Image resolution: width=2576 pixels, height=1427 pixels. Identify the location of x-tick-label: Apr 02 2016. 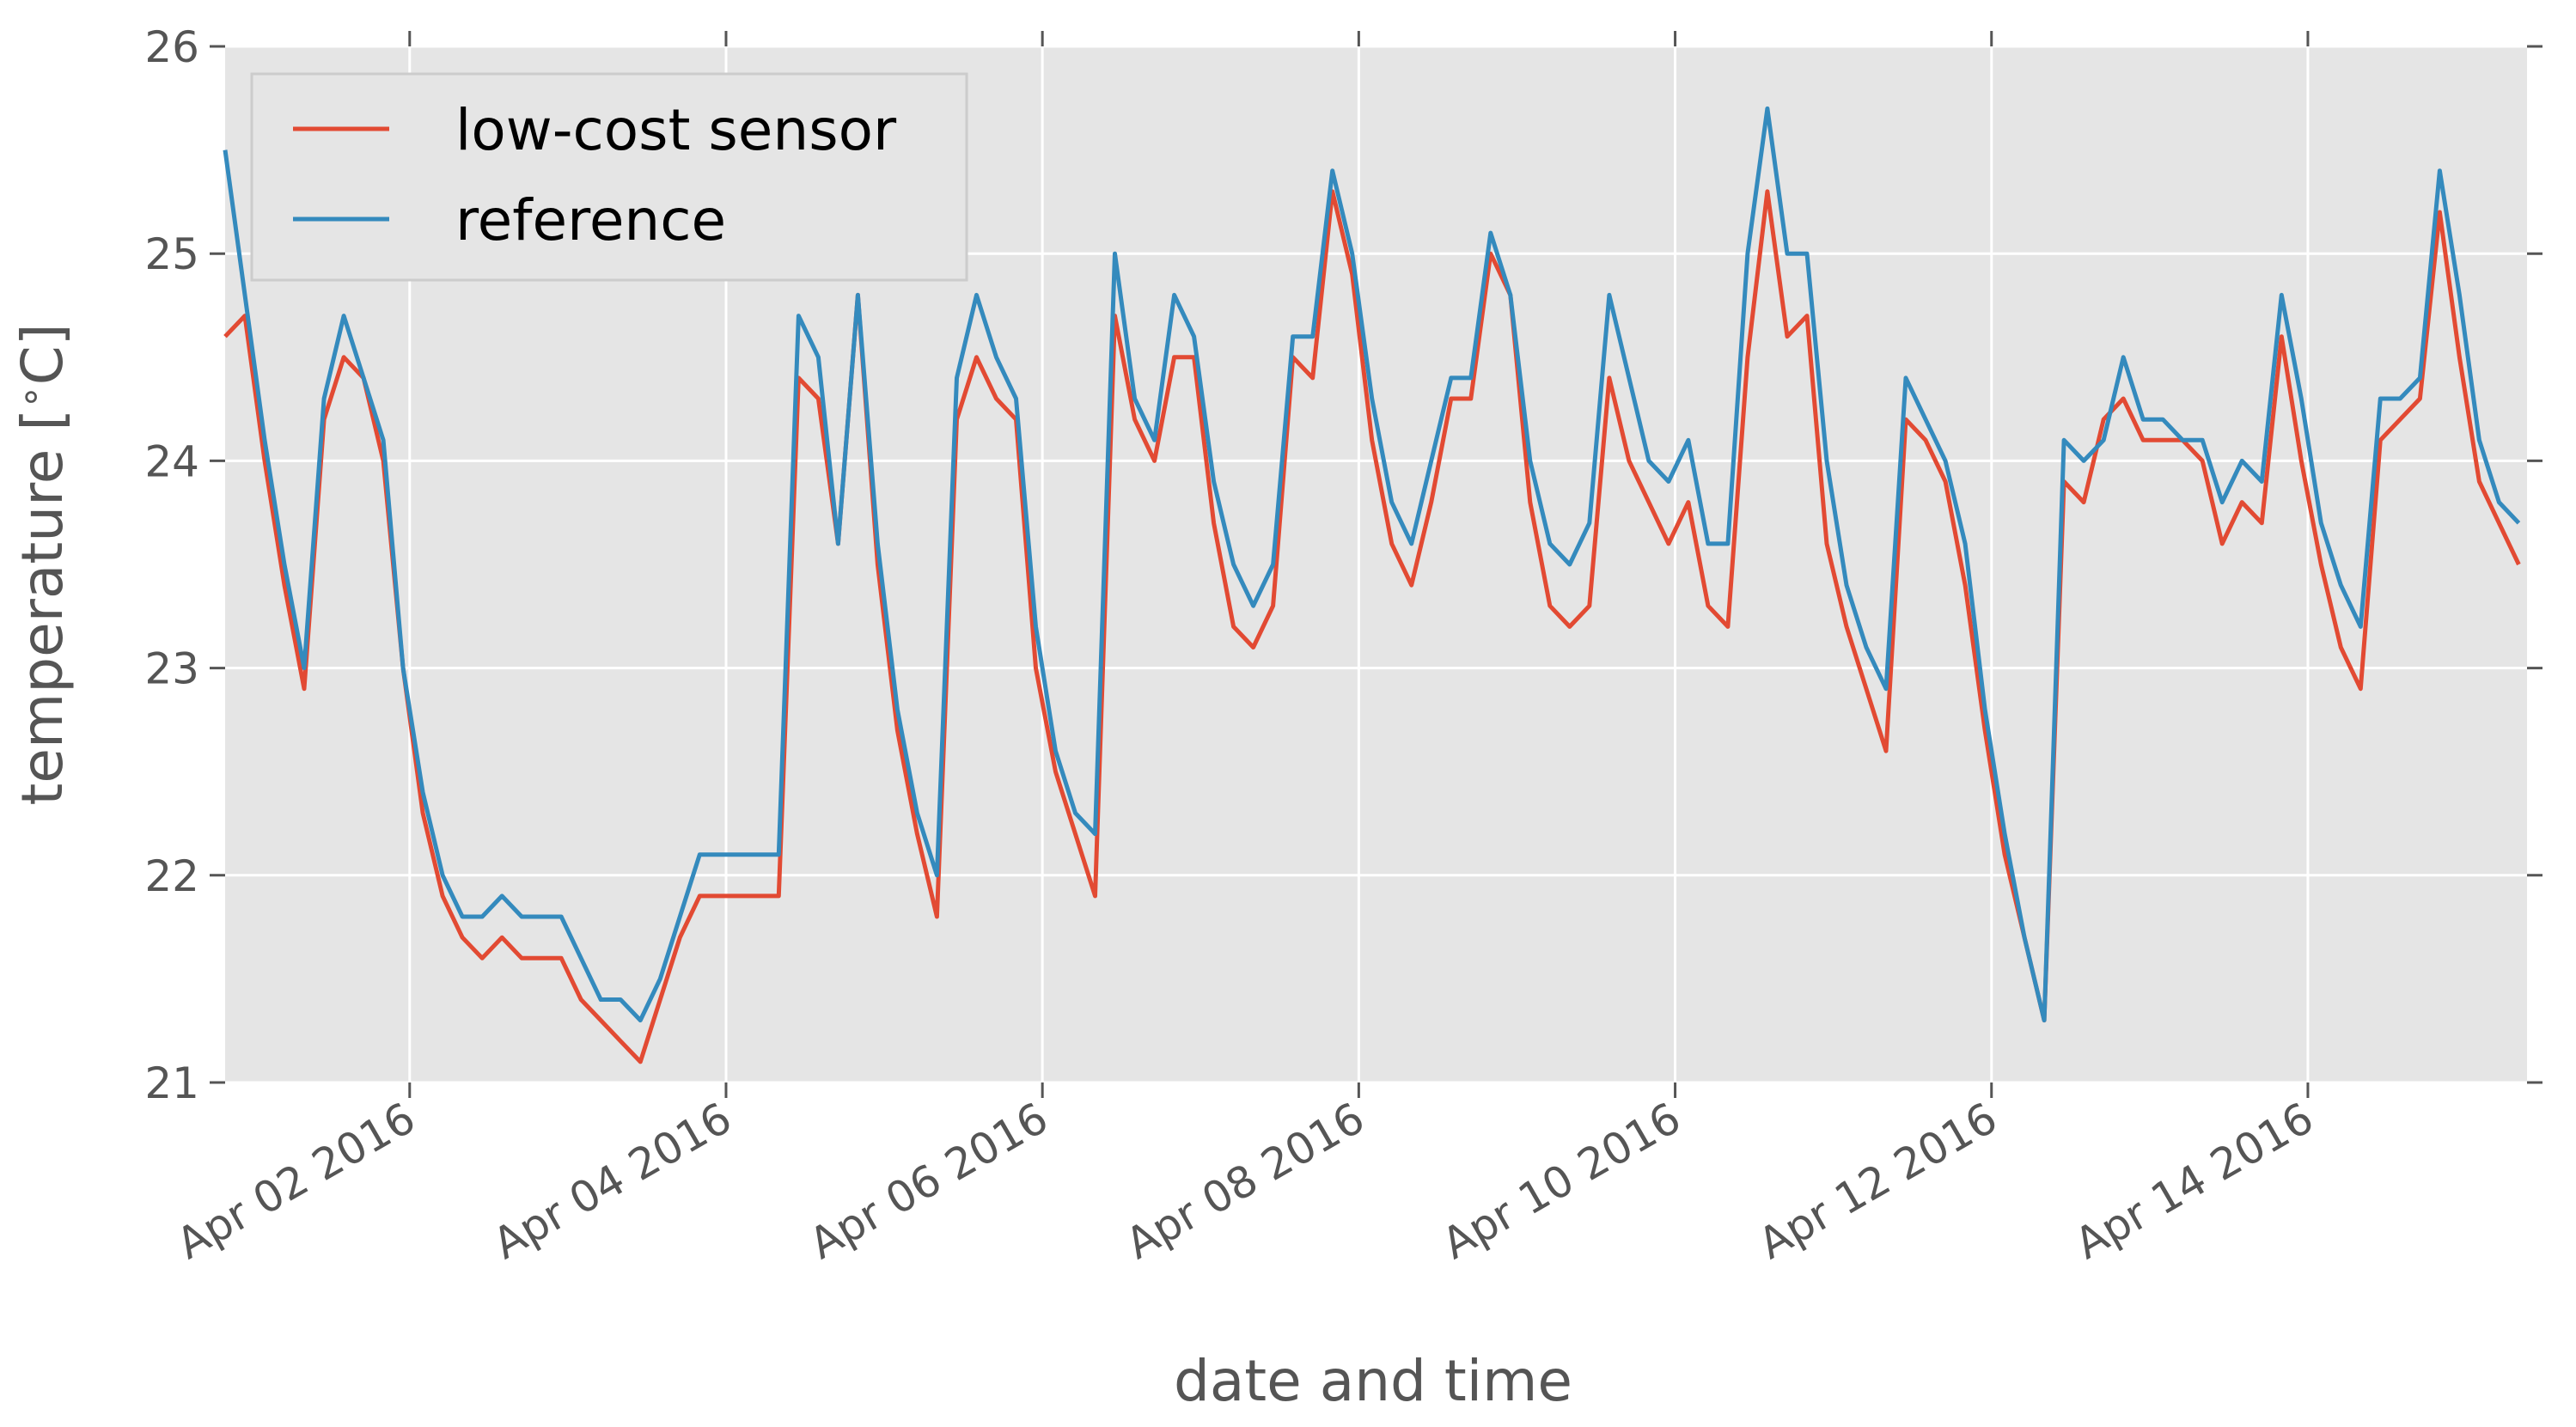
(296, 1181).